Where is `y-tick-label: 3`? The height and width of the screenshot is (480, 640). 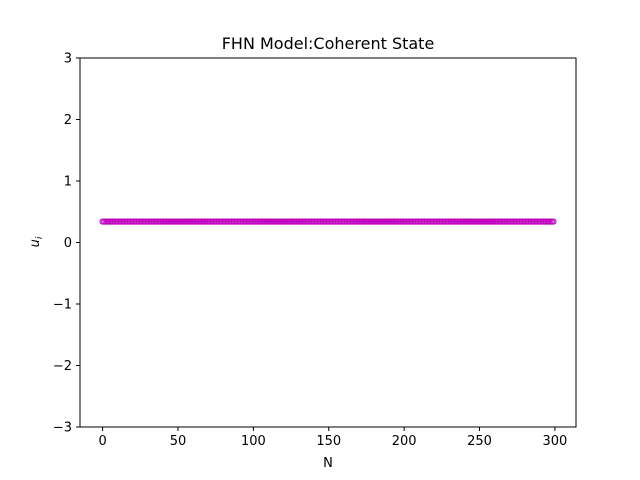 y-tick-label: 3 is located at coordinates (68, 59).